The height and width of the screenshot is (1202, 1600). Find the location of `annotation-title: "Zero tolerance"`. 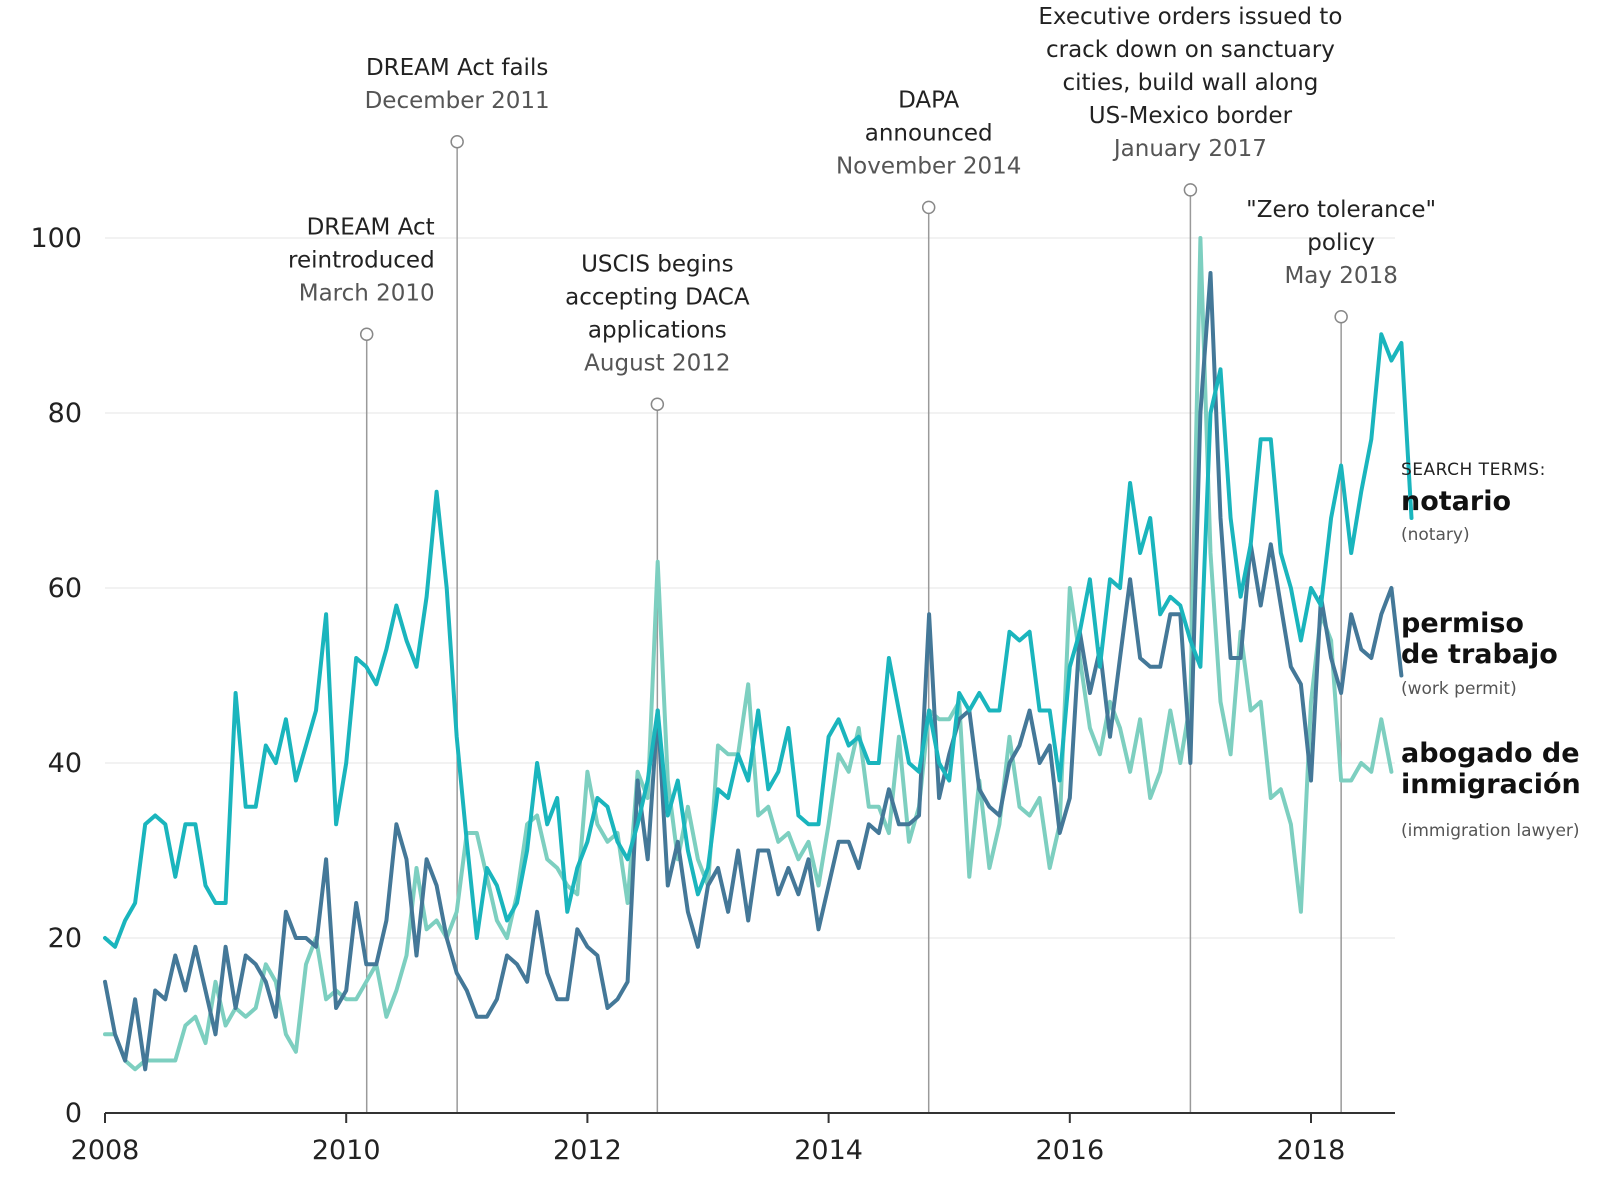

annotation-title: "Zero tolerance" is located at coordinates (1341, 210).